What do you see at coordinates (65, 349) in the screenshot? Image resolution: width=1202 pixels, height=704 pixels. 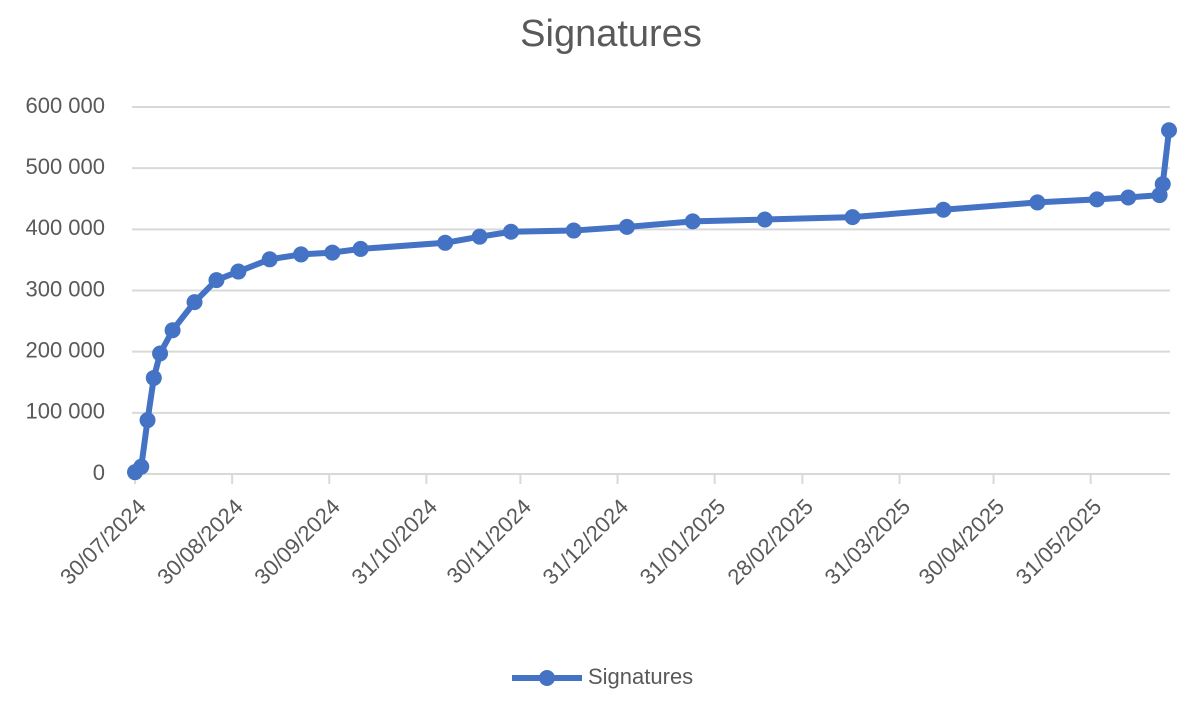 I see `y-tick-label: 200 000` at bounding box center [65, 349].